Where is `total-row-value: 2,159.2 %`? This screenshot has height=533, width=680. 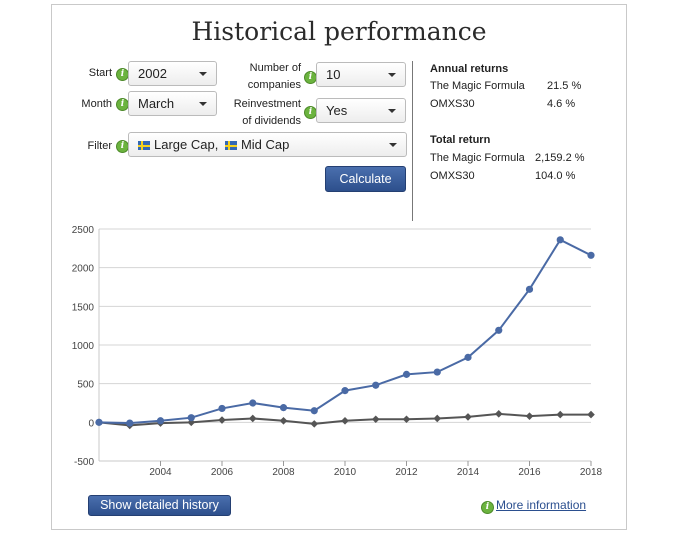
total-row-value: 2,159.2 % is located at coordinates (560, 158).